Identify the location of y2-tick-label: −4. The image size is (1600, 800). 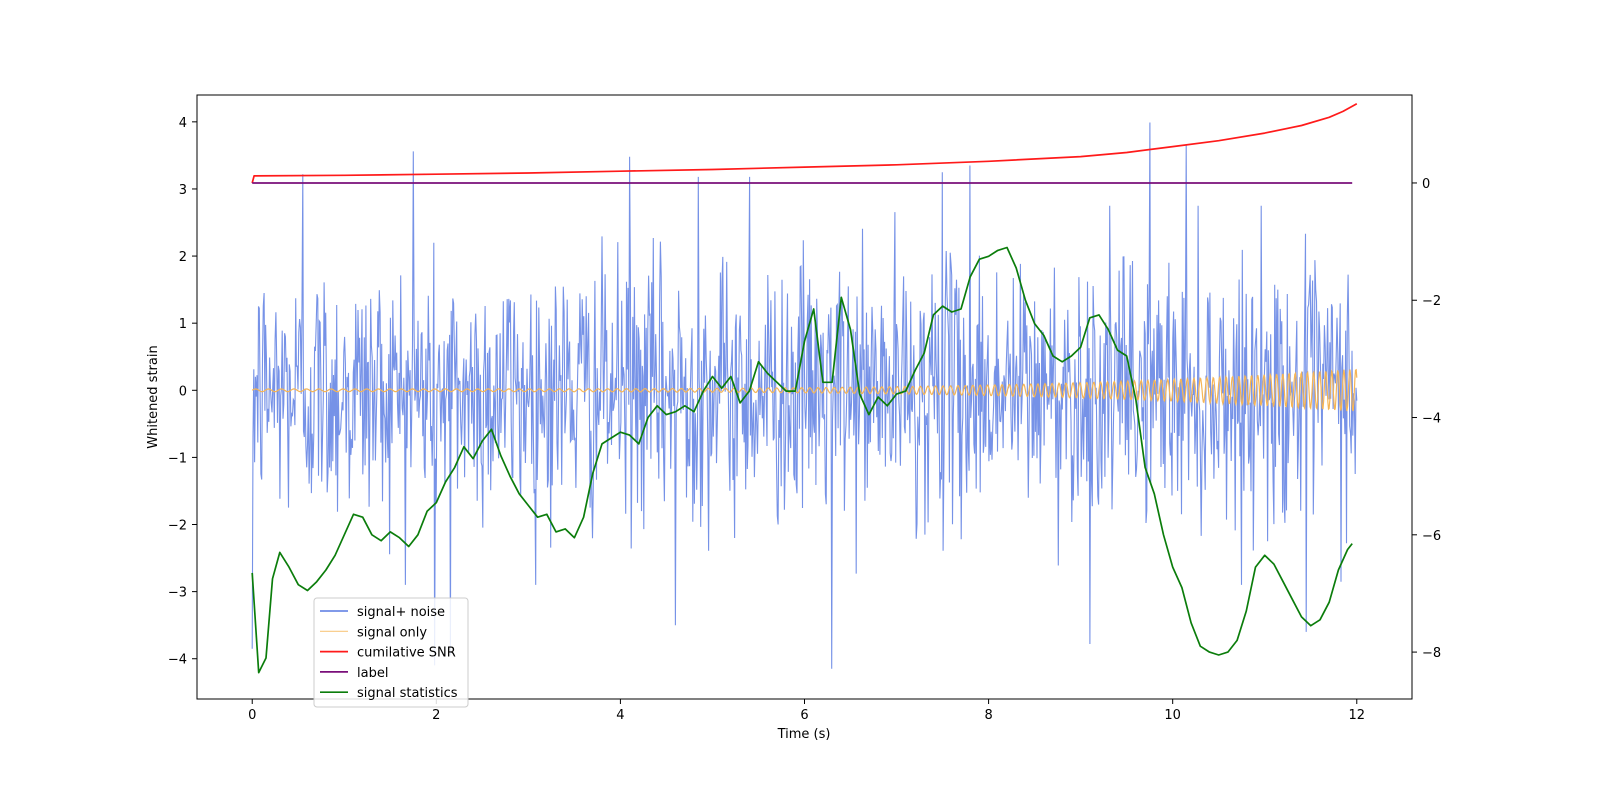
(1431, 419).